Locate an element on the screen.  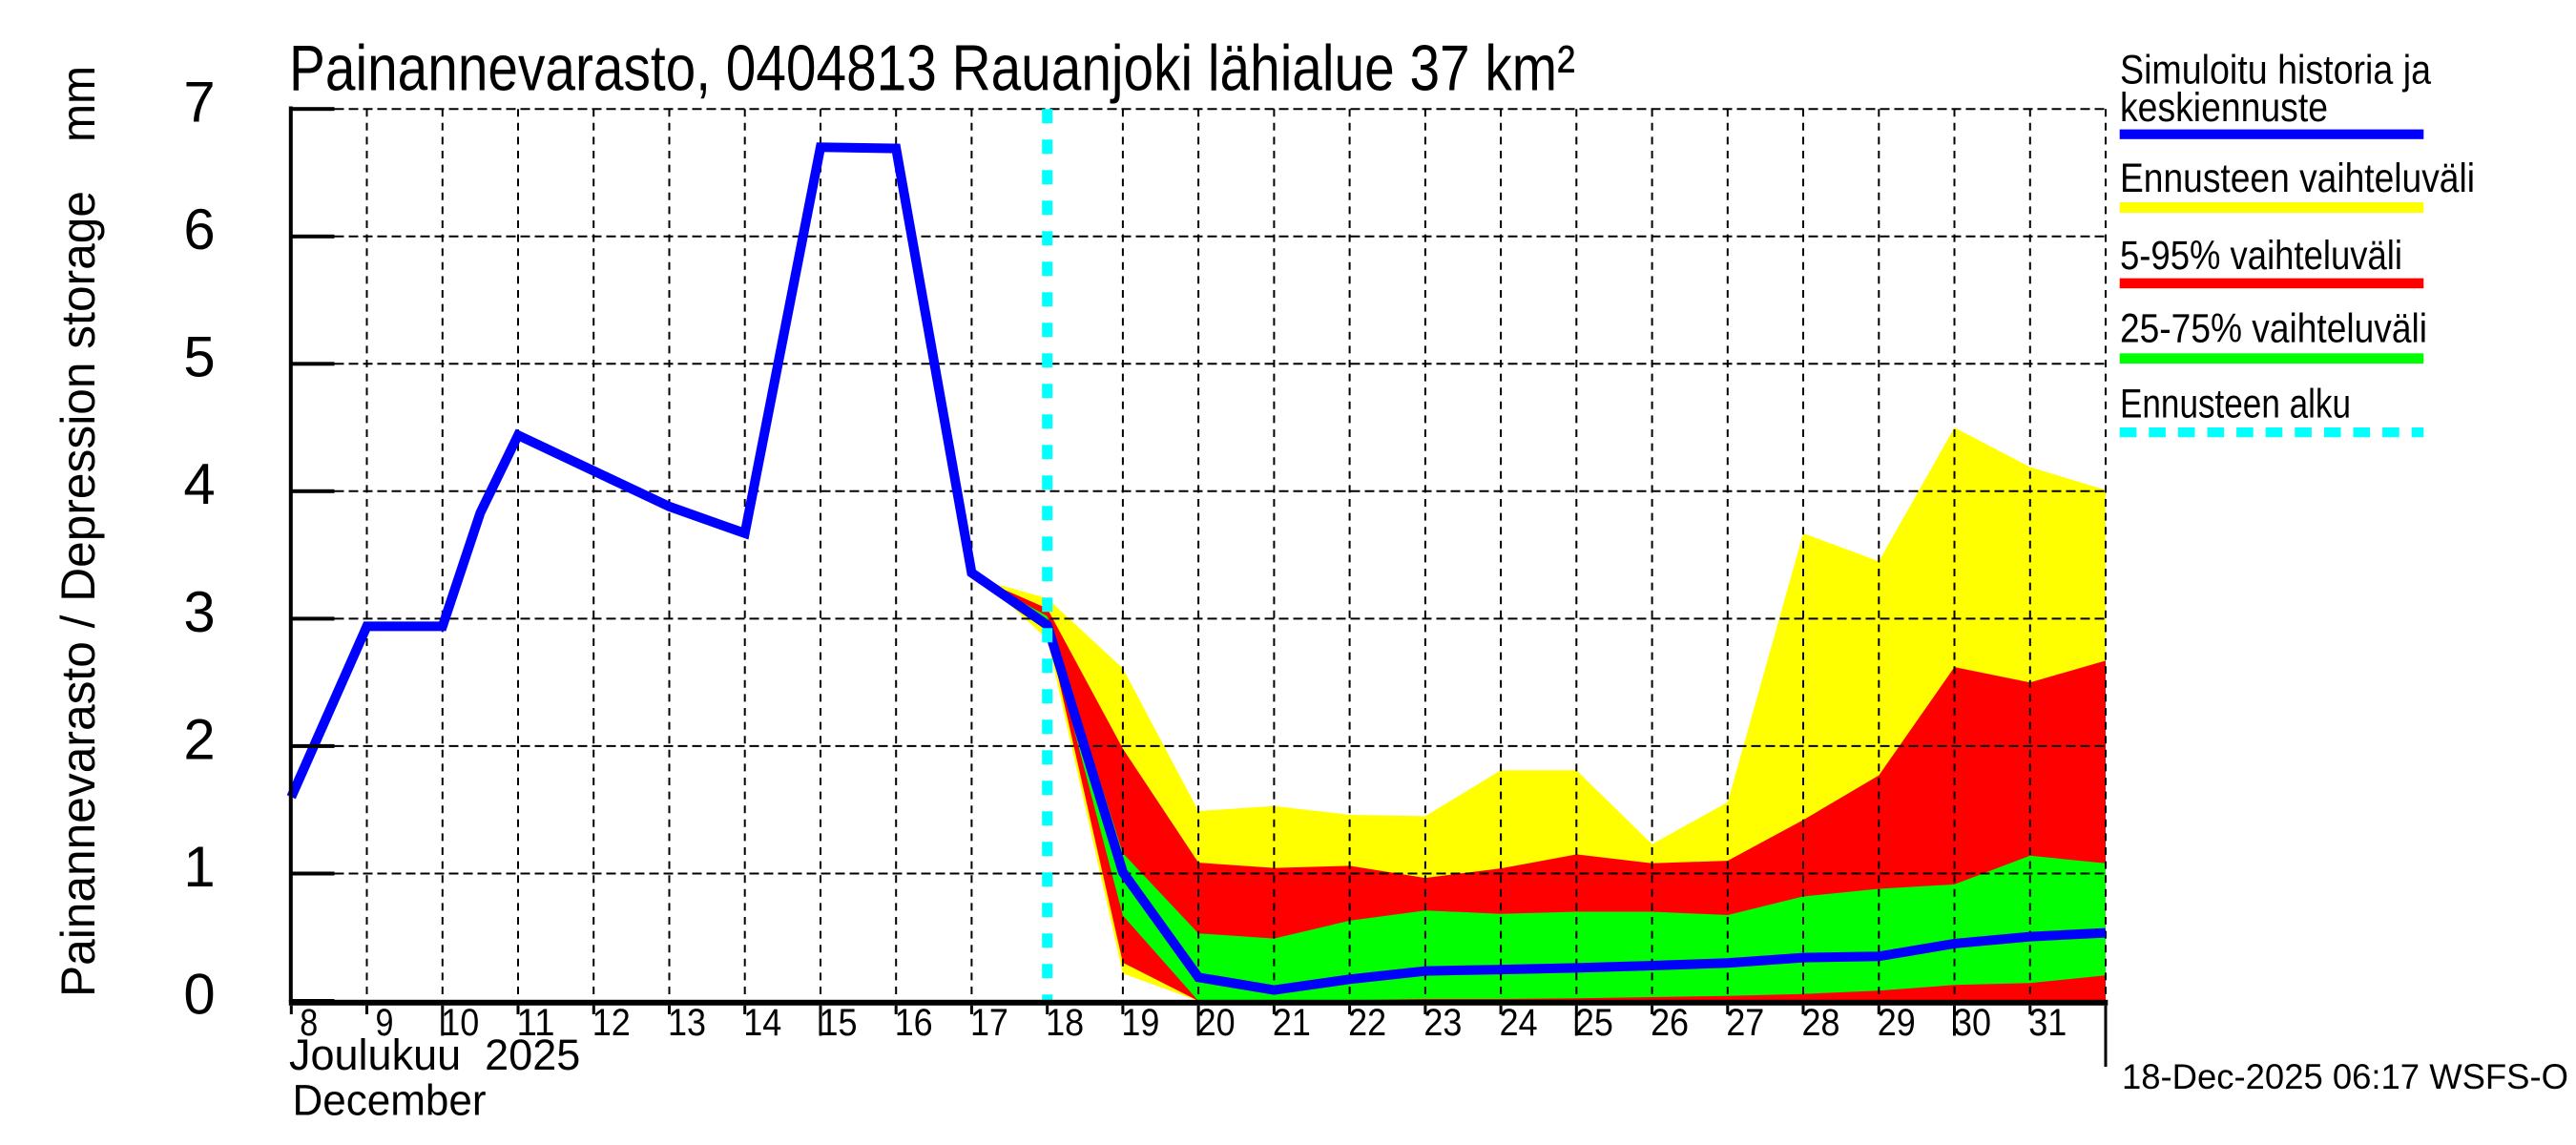
svg-text: 10 is located at coordinates (460, 1023).